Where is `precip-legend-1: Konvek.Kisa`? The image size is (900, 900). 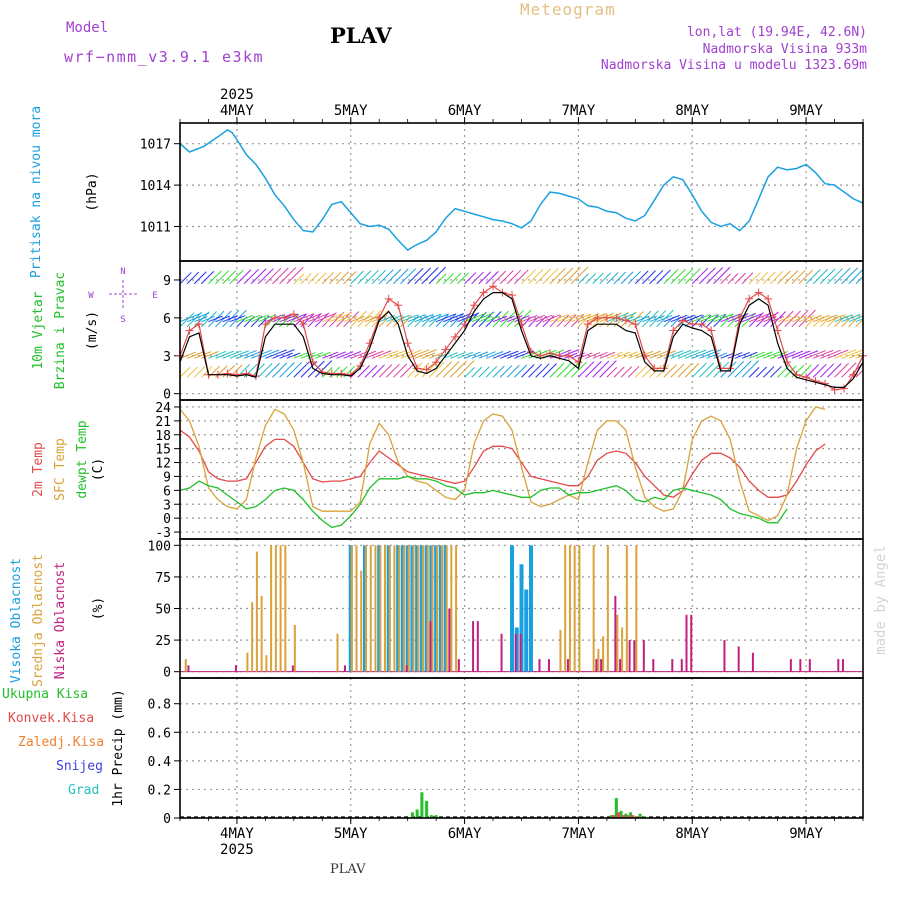
precip-legend-1: Konvek.Kisa is located at coordinates (51, 718).